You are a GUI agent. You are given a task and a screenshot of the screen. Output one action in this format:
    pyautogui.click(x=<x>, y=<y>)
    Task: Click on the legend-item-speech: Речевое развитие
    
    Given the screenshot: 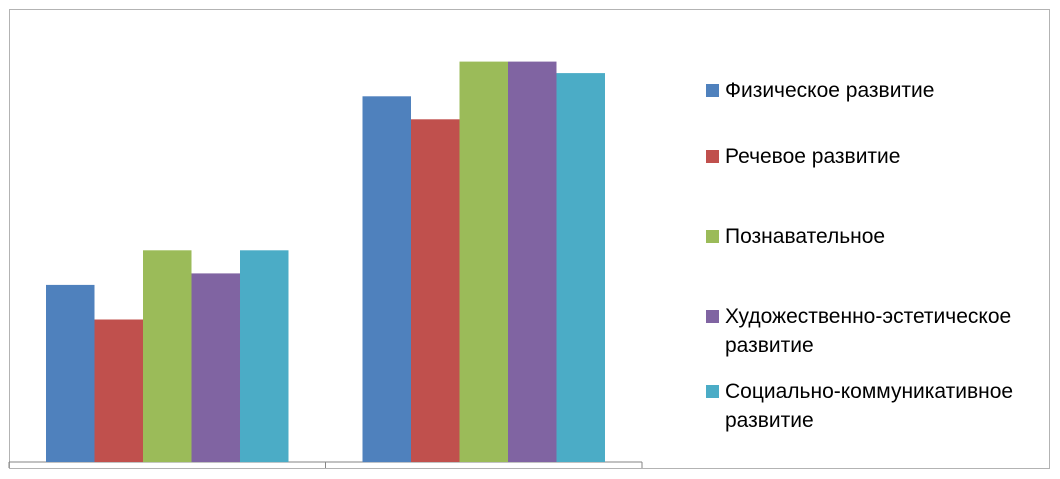 What is the action you would take?
    pyautogui.click(x=875, y=156)
    